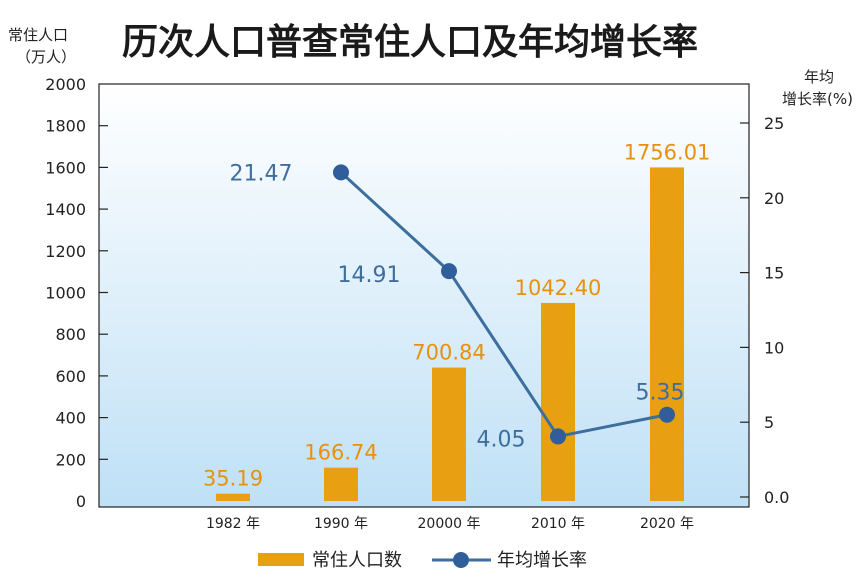  I want to click on legend-bar-swatch, so click(281, 559).